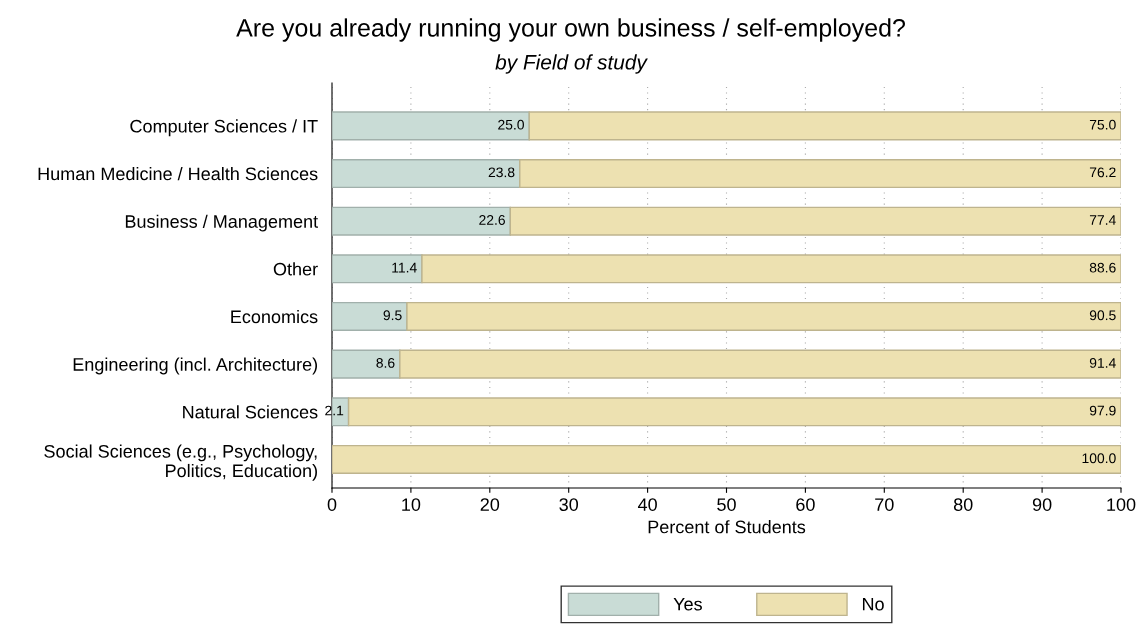 This screenshot has width=1142, height=626. What do you see at coordinates (501, 172) in the screenshot?
I see `data-label: 23.8` at bounding box center [501, 172].